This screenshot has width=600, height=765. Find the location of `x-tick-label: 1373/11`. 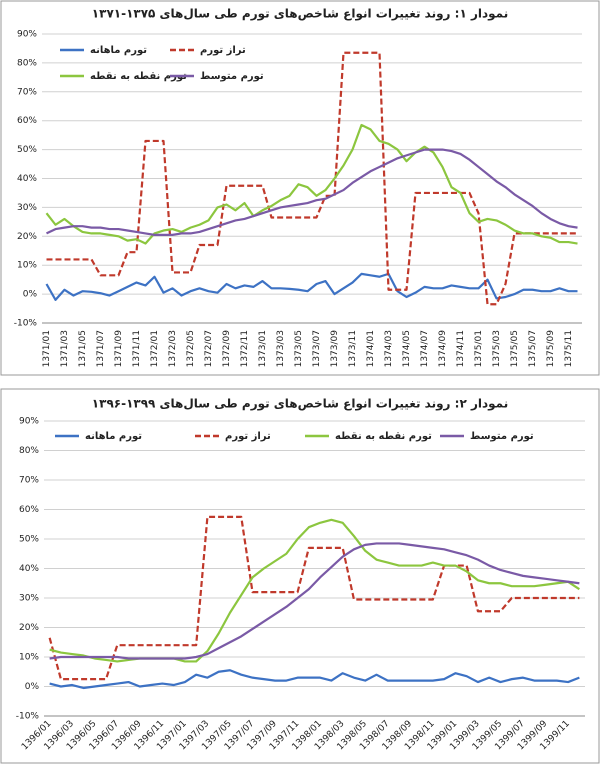

x-tick-label: 1373/11 is located at coordinates (353, 348).